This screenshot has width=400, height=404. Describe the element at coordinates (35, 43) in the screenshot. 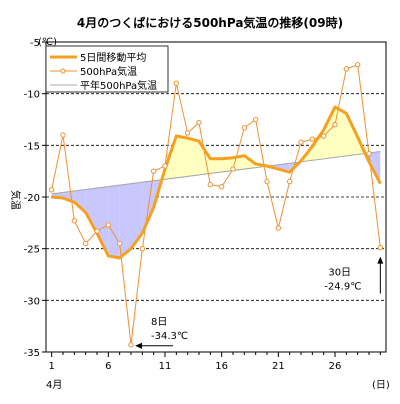

I see `y-tick-label: -5` at that location.